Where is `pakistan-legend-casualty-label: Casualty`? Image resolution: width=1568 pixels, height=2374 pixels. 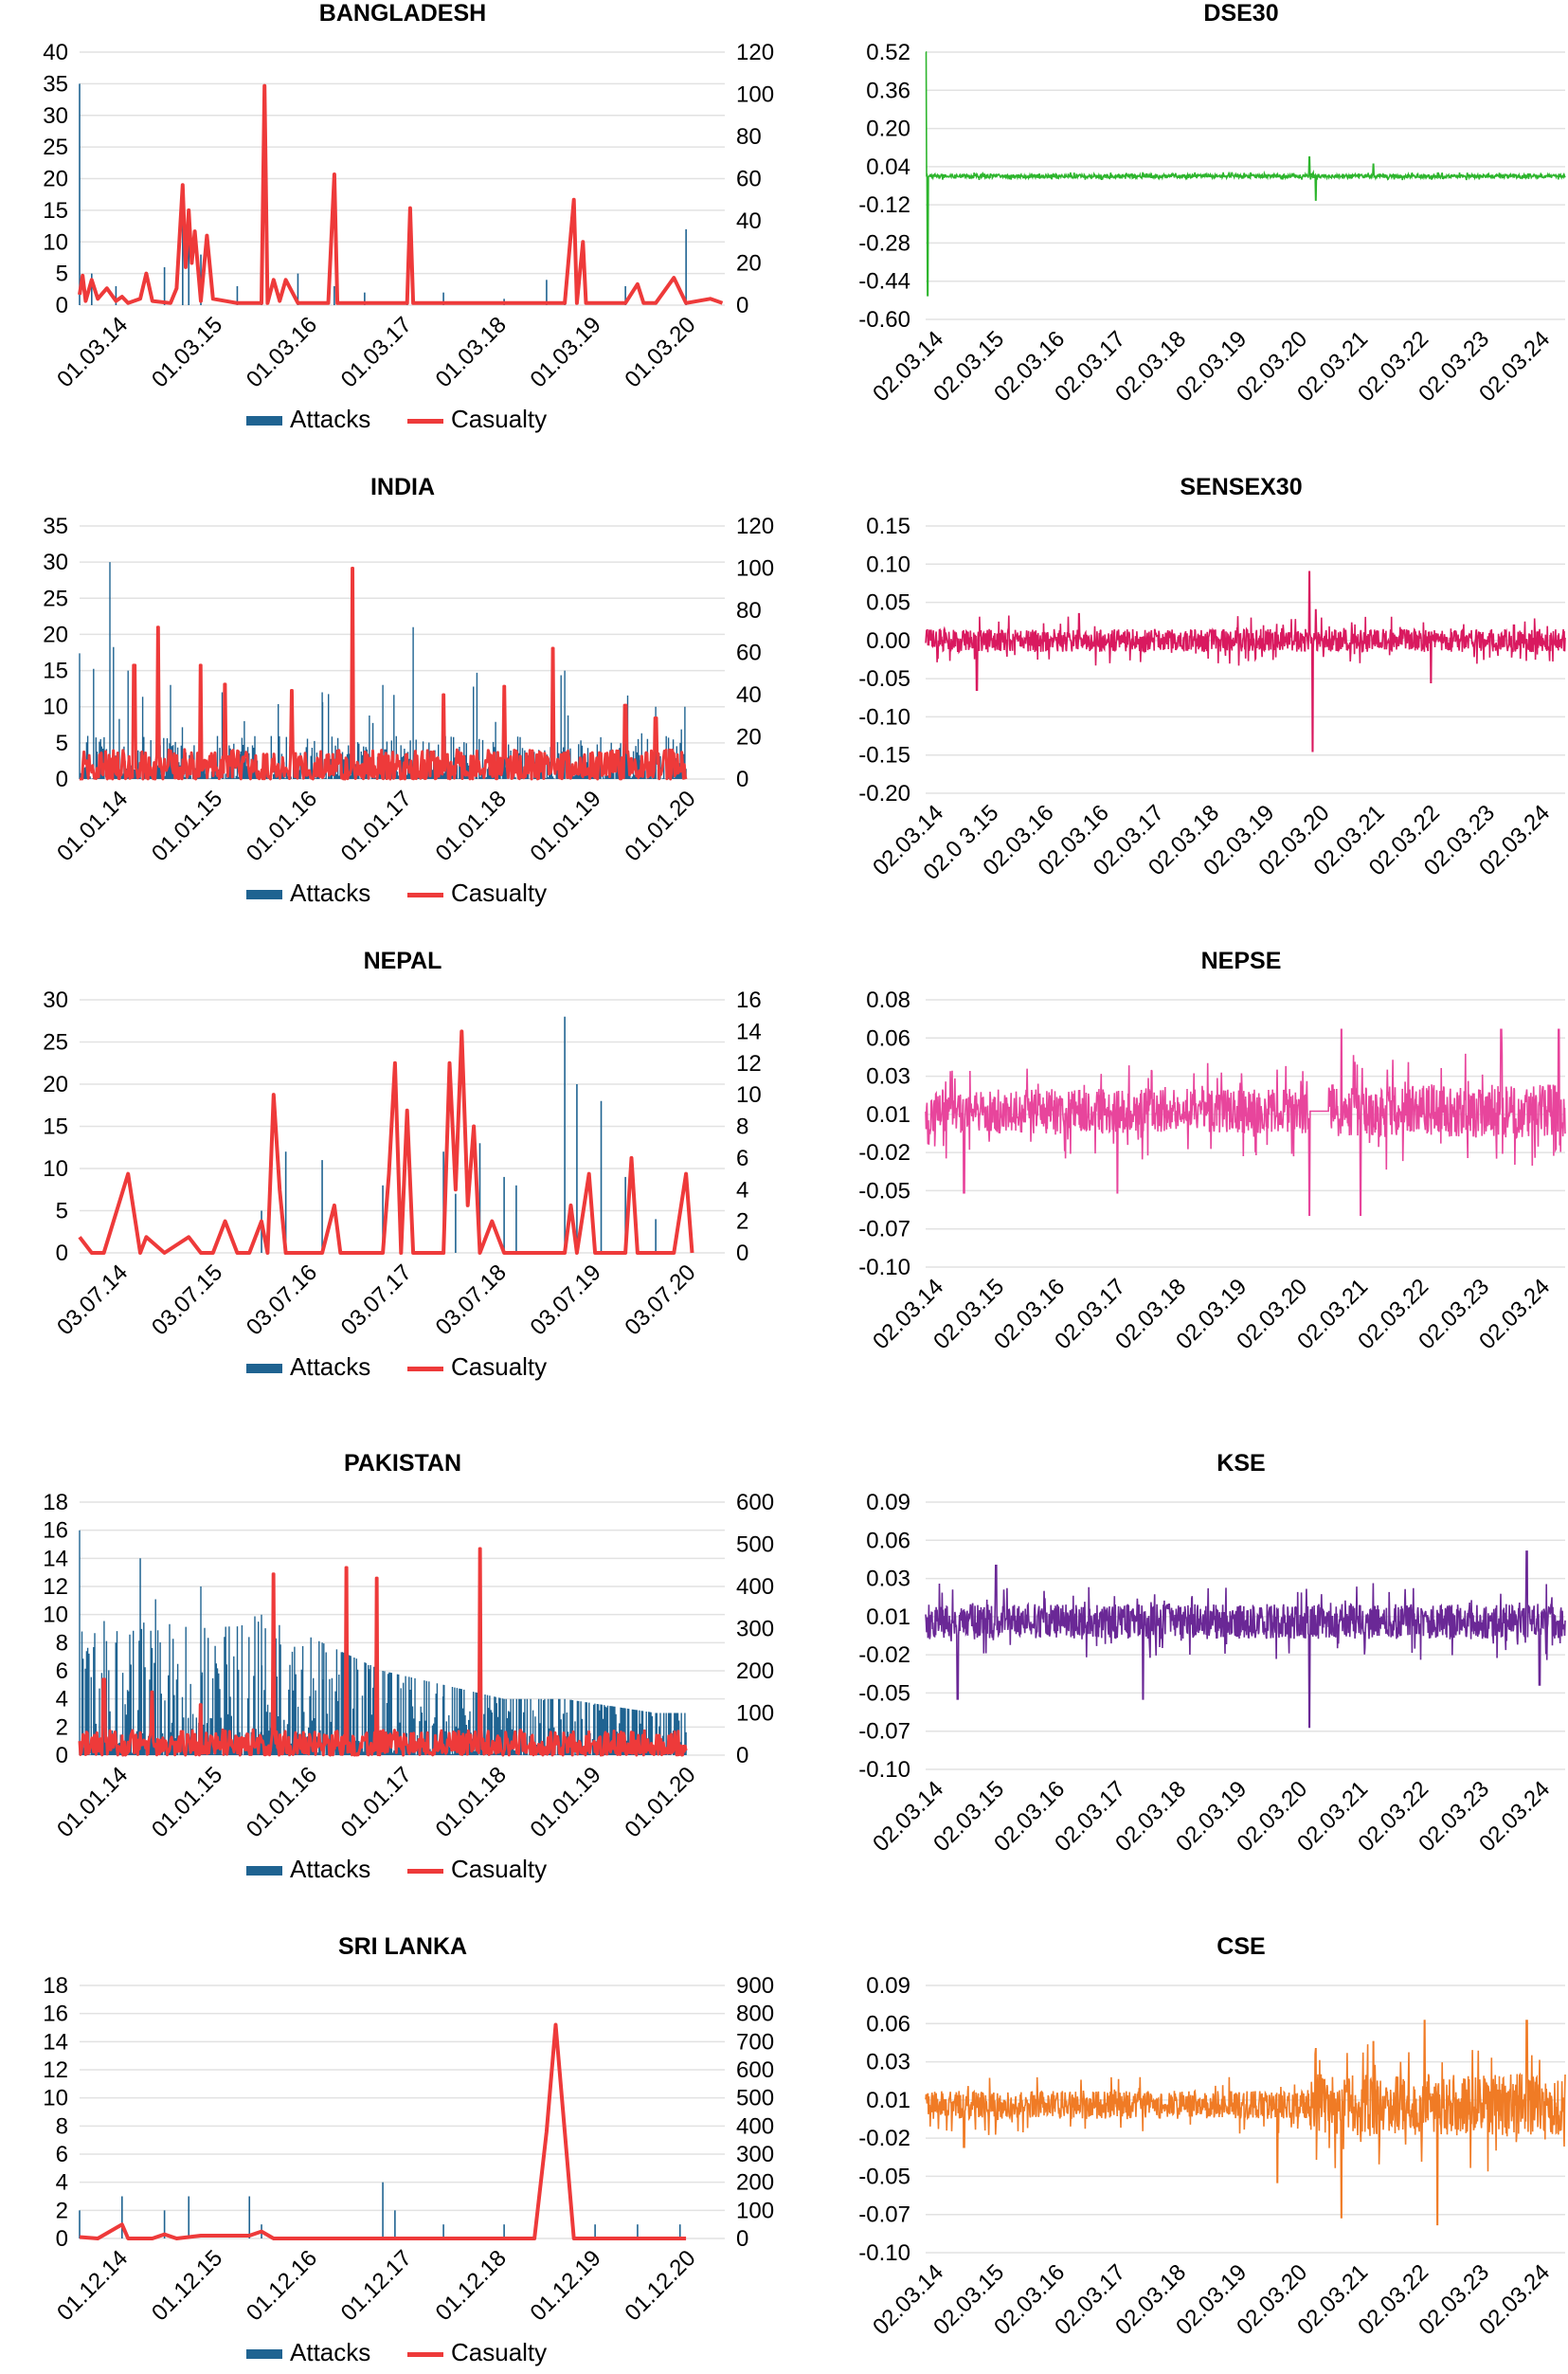 pakistan-legend-casualty-label: Casualty is located at coordinates (499, 1869).